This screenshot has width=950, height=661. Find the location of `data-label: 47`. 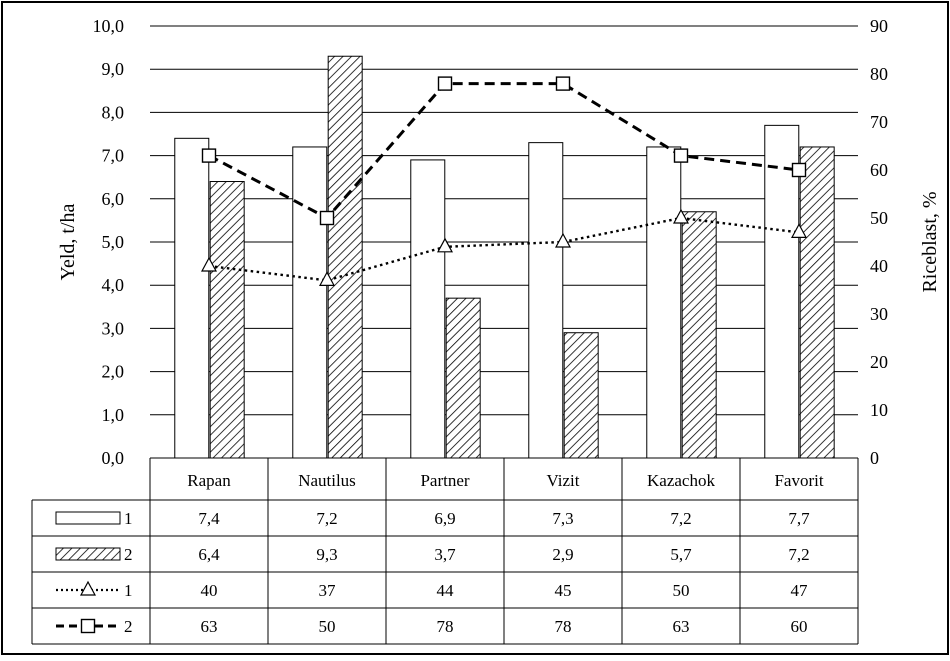

data-label: 47 is located at coordinates (800, 590).